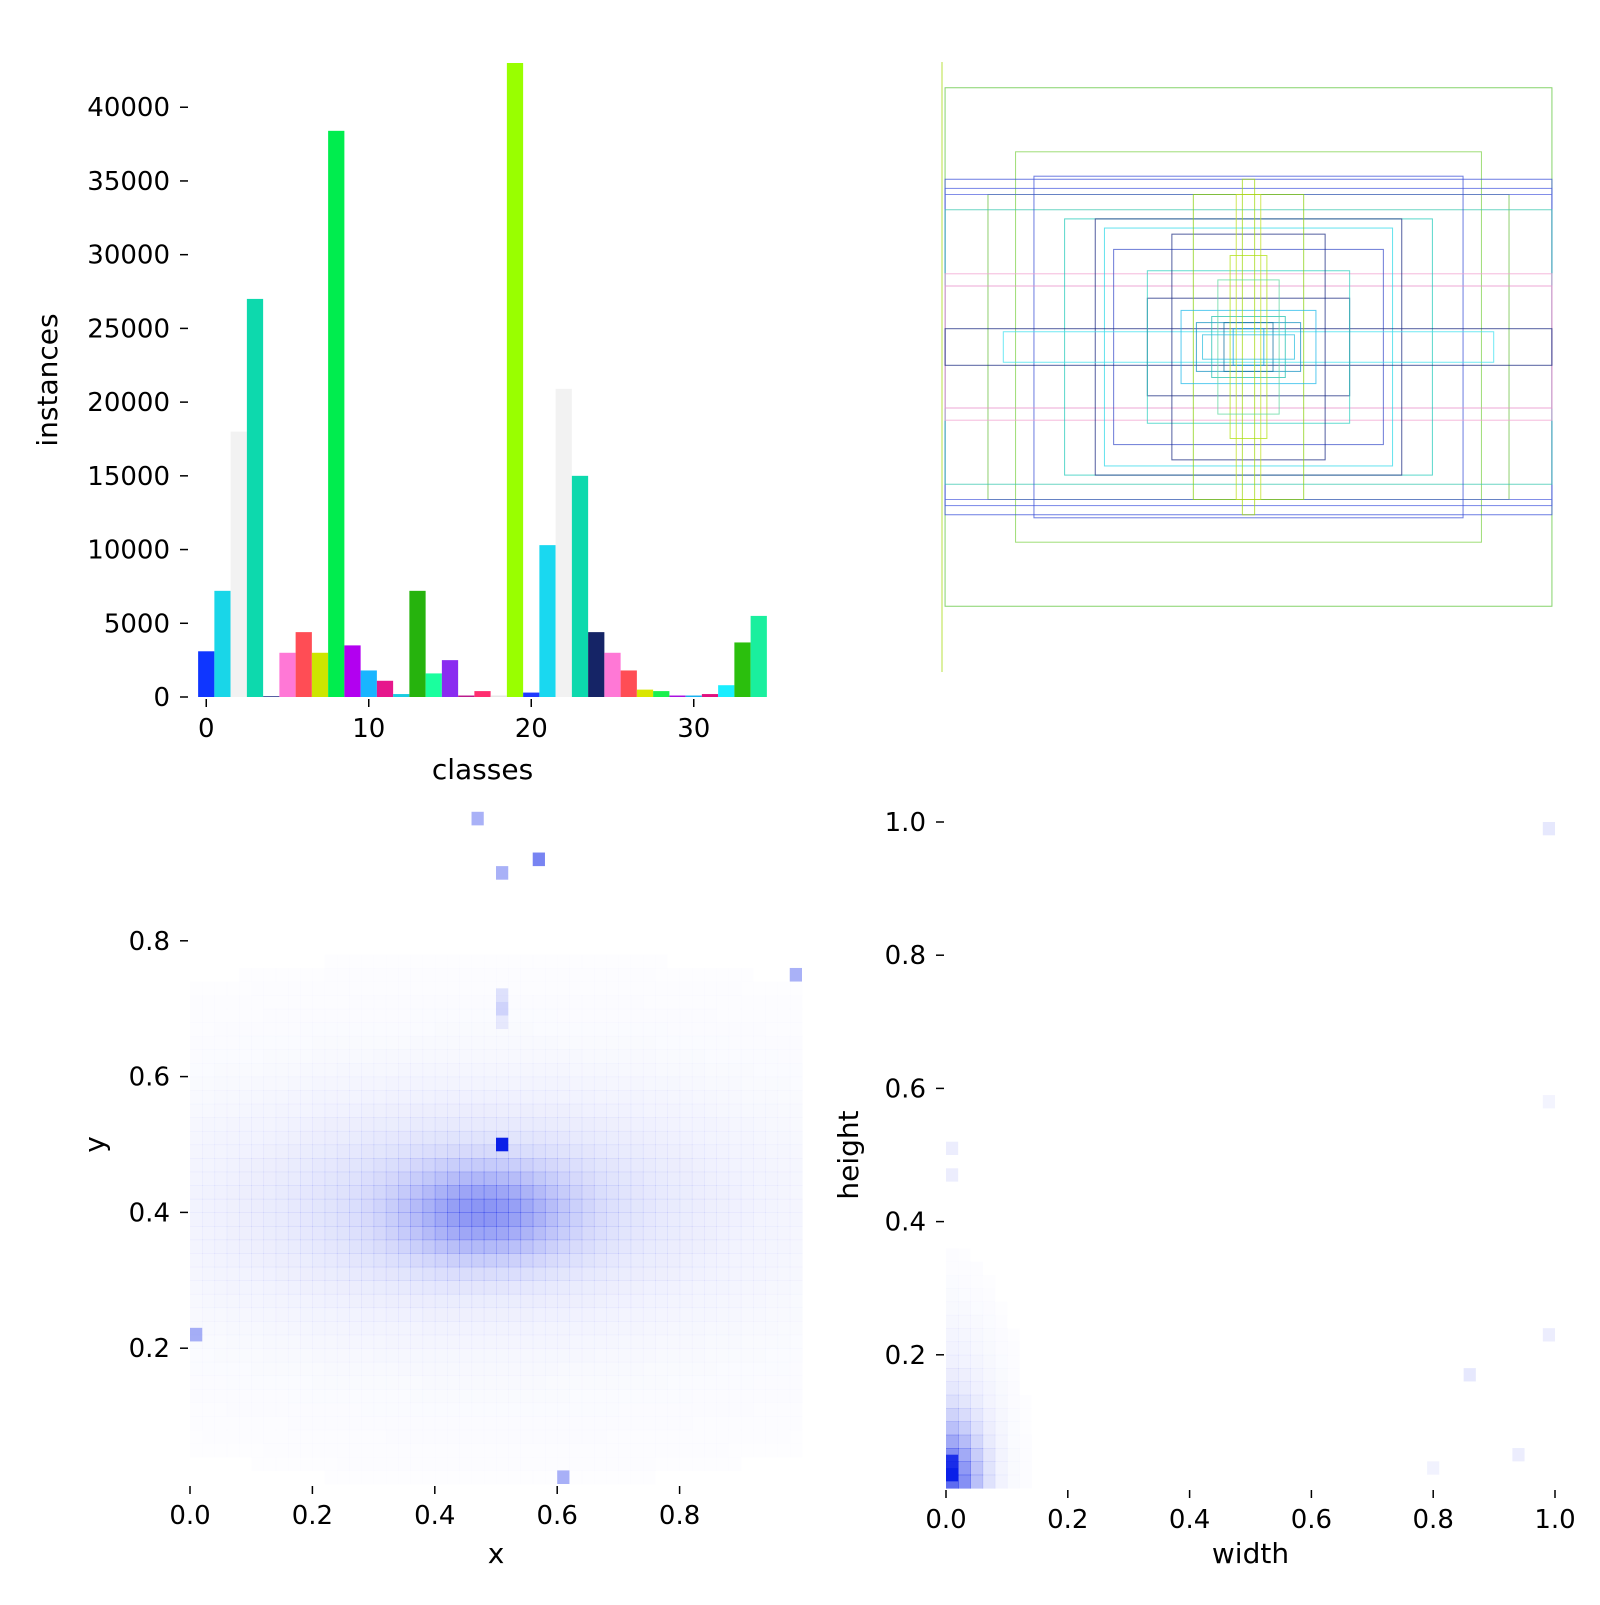 This screenshot has height=1605, width=1600. What do you see at coordinates (905, 823) in the screenshot?
I see `y-tick-label: 1.0` at bounding box center [905, 823].